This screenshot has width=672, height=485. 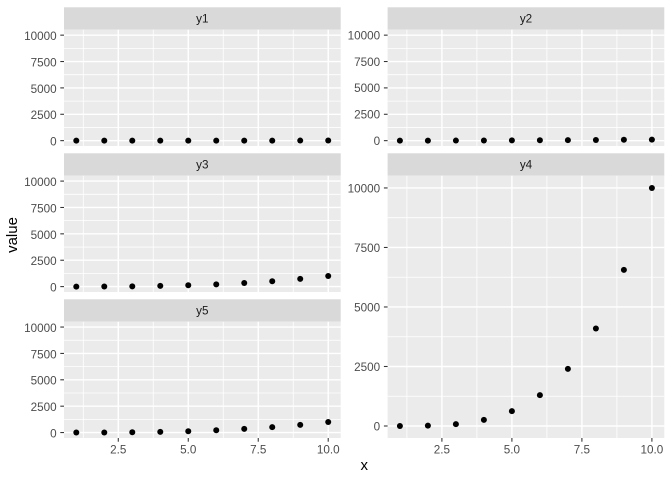 What do you see at coordinates (202, 311) in the screenshot?
I see `svg-text: y5` at bounding box center [202, 311].